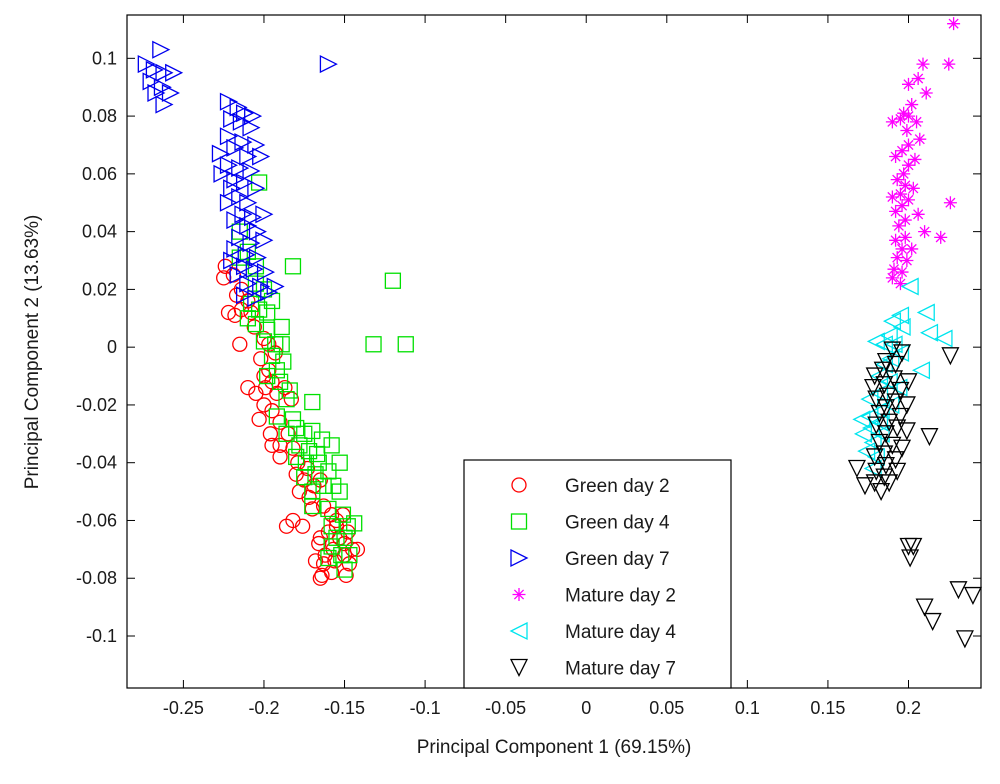  I want to click on y-tick-label: 0.1, so click(104, 58).